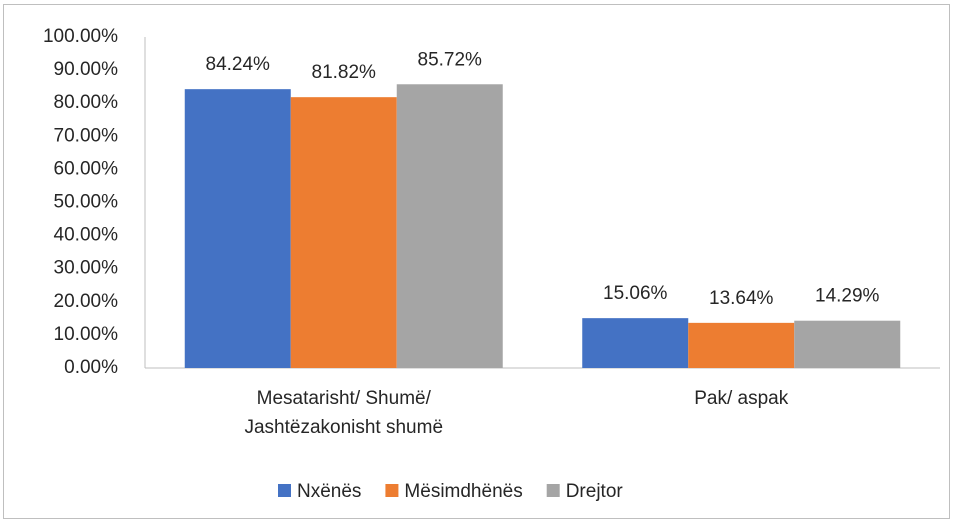 This screenshot has width=953, height=523. Describe the element at coordinates (91, 367) in the screenshot. I see `y-tick-label: 0.00%` at that location.